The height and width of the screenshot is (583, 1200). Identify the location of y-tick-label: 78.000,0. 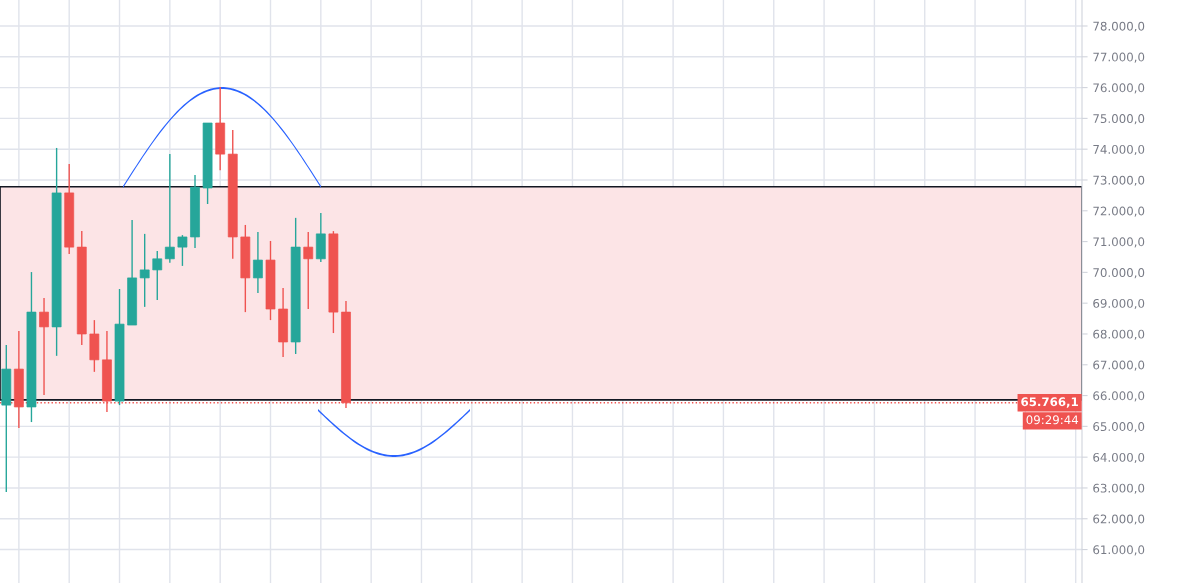
(1119, 26).